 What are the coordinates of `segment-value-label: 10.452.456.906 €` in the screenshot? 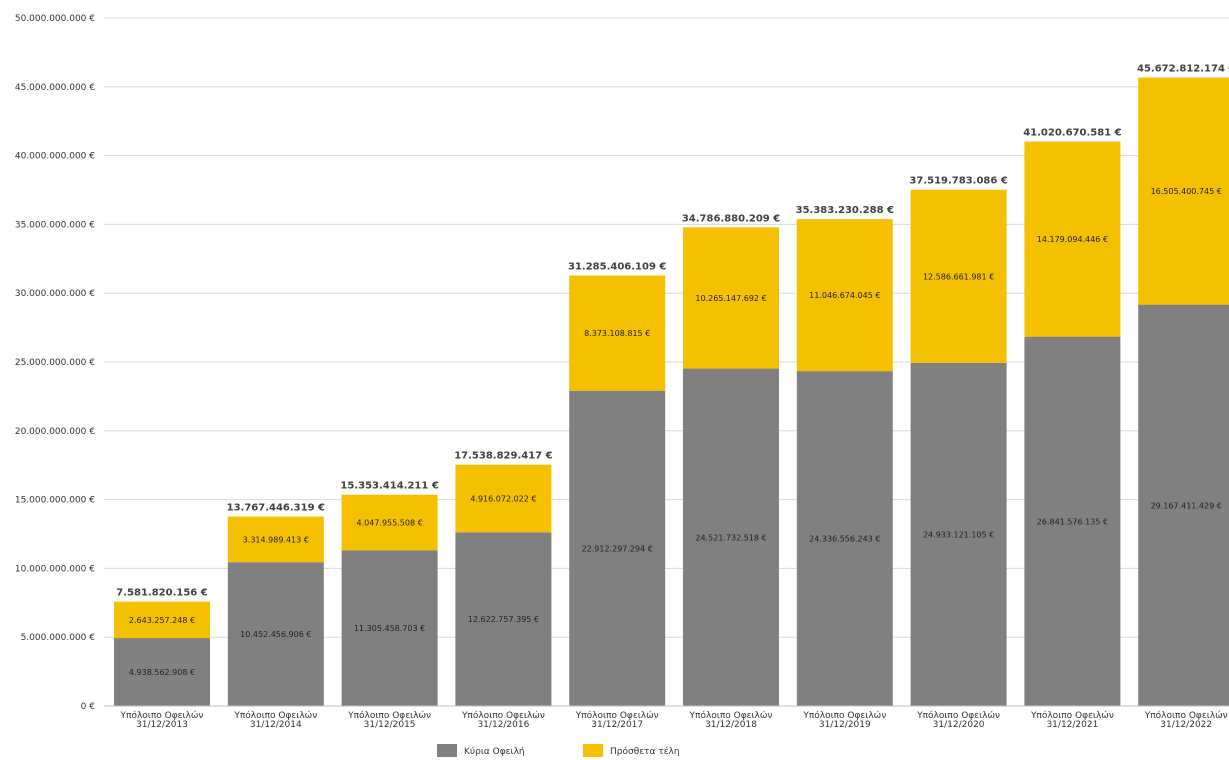 It's located at (275, 634).